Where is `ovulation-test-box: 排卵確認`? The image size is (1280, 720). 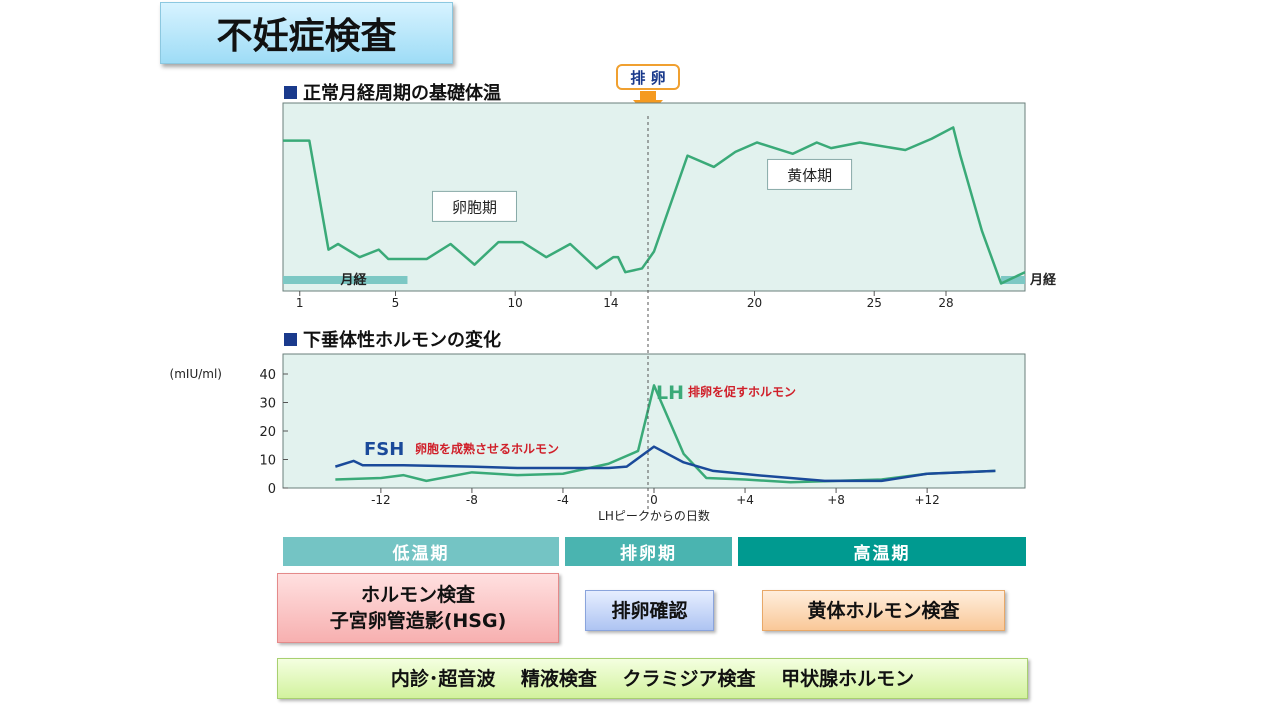
ovulation-test-box: 排卵確認 is located at coordinates (649, 610).